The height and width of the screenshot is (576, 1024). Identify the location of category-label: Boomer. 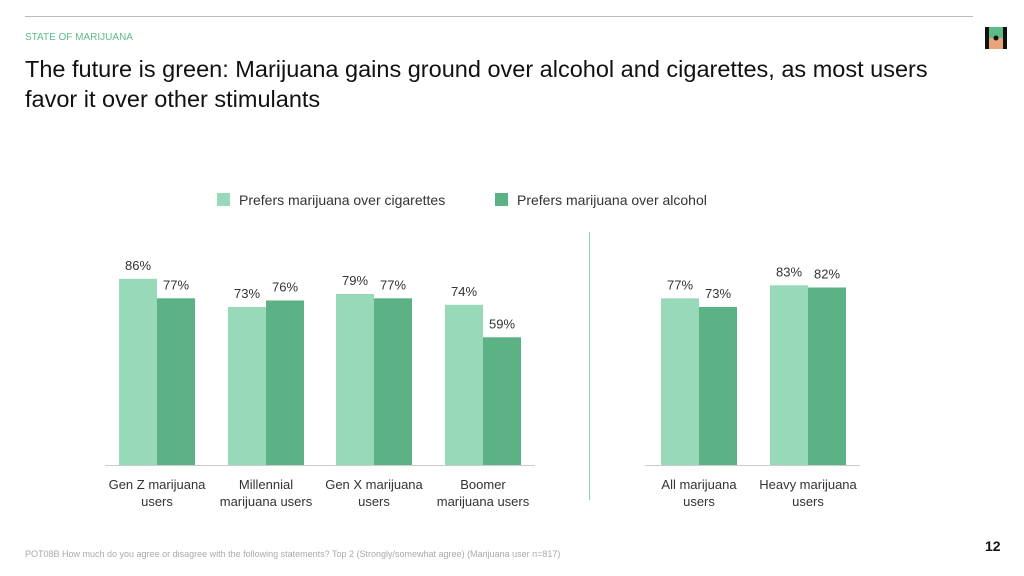
(483, 484).